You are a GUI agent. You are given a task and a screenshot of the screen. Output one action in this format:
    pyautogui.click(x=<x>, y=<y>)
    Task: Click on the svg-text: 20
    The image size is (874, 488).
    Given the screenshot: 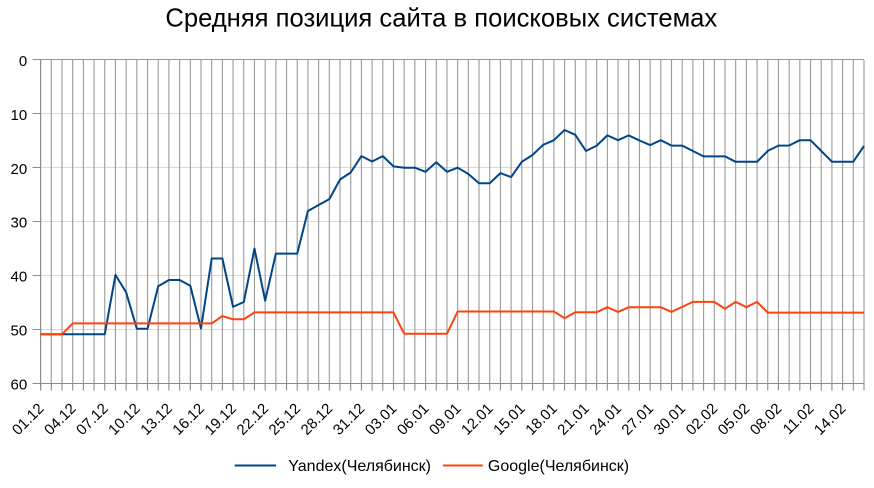 What is the action you would take?
    pyautogui.click(x=19, y=169)
    